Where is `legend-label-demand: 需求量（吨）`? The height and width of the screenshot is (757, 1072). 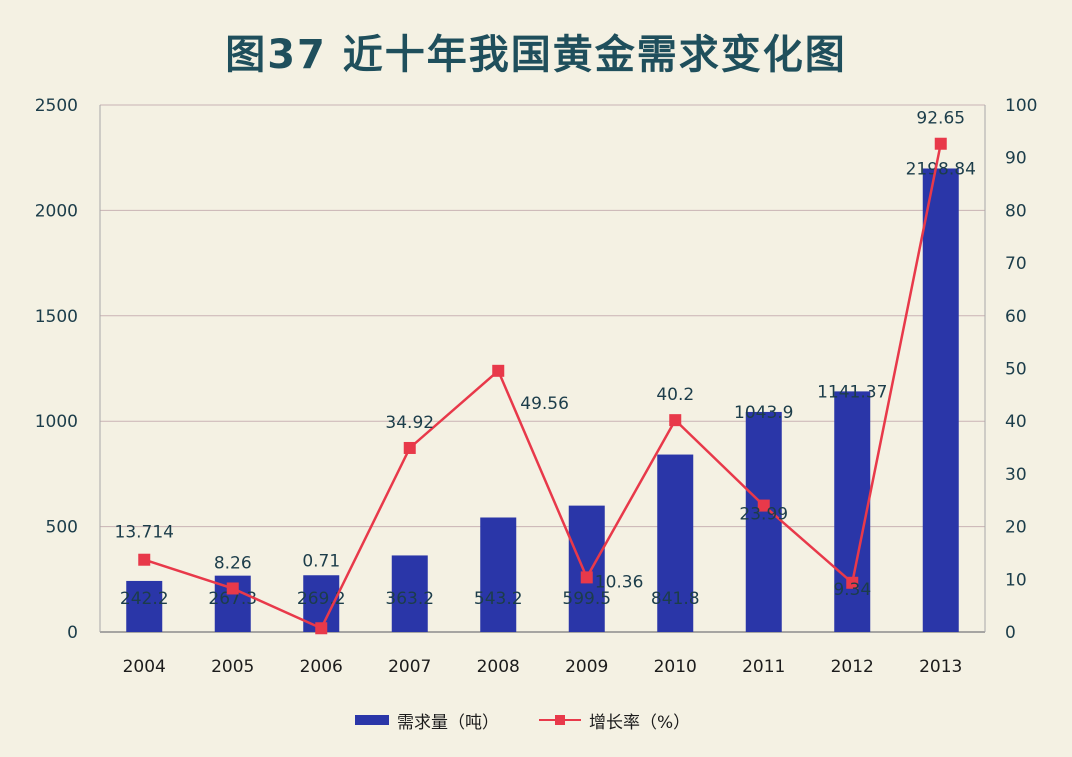 legend-label-demand: 需求量（吨） is located at coordinates (448, 722).